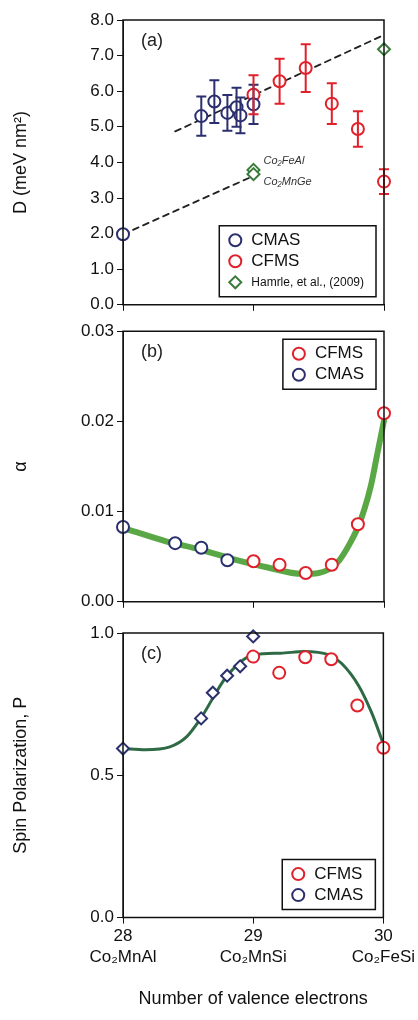 The width and height of the screenshot is (418, 1020). What do you see at coordinates (102, 197) in the screenshot?
I see `y-tick-label: 3.0` at bounding box center [102, 197].